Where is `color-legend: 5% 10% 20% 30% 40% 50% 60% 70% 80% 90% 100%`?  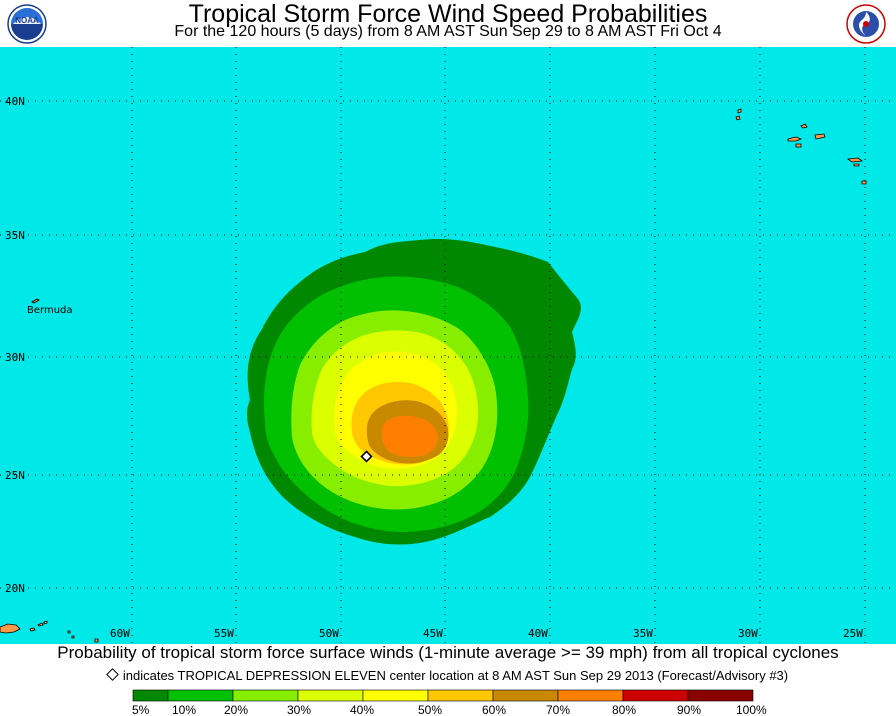
color-legend: 5% 10% 20% 30% 40% 50% 60% 70% 80% 90% 100% is located at coordinates (449, 702).